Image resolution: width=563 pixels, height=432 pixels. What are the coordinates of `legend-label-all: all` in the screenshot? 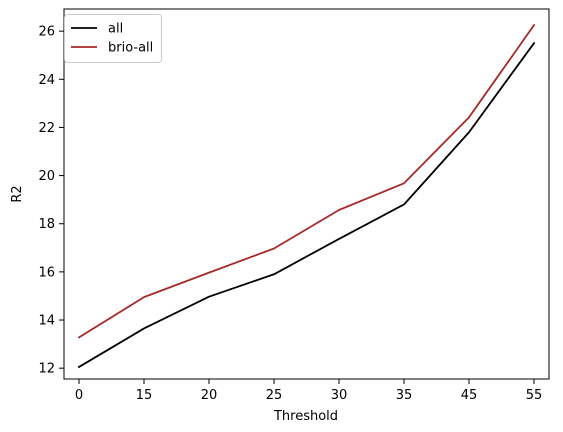 It's located at (115, 29).